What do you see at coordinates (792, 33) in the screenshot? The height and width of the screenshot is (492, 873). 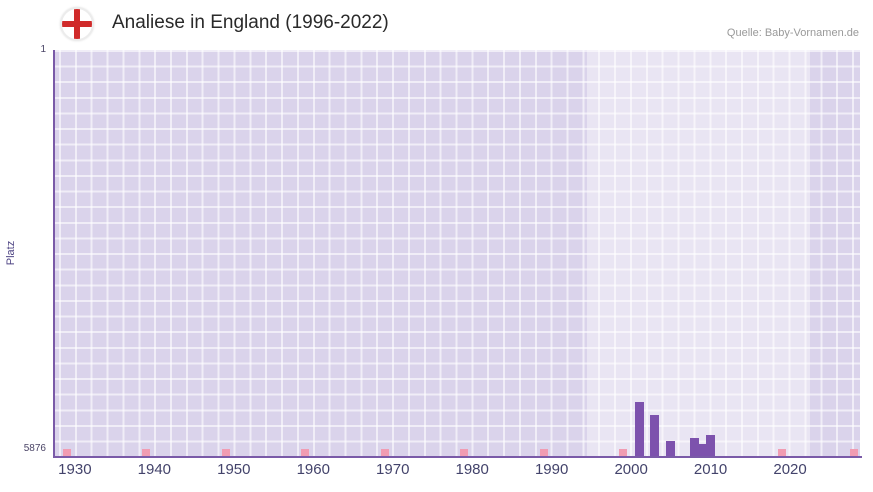 I see `source-credit: Quelle: Baby-Vornamen.de` at bounding box center [792, 33].